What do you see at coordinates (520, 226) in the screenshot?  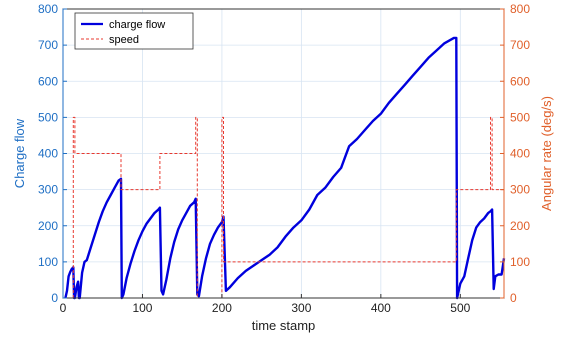 I see `right-tick-label: 200` at bounding box center [520, 226].